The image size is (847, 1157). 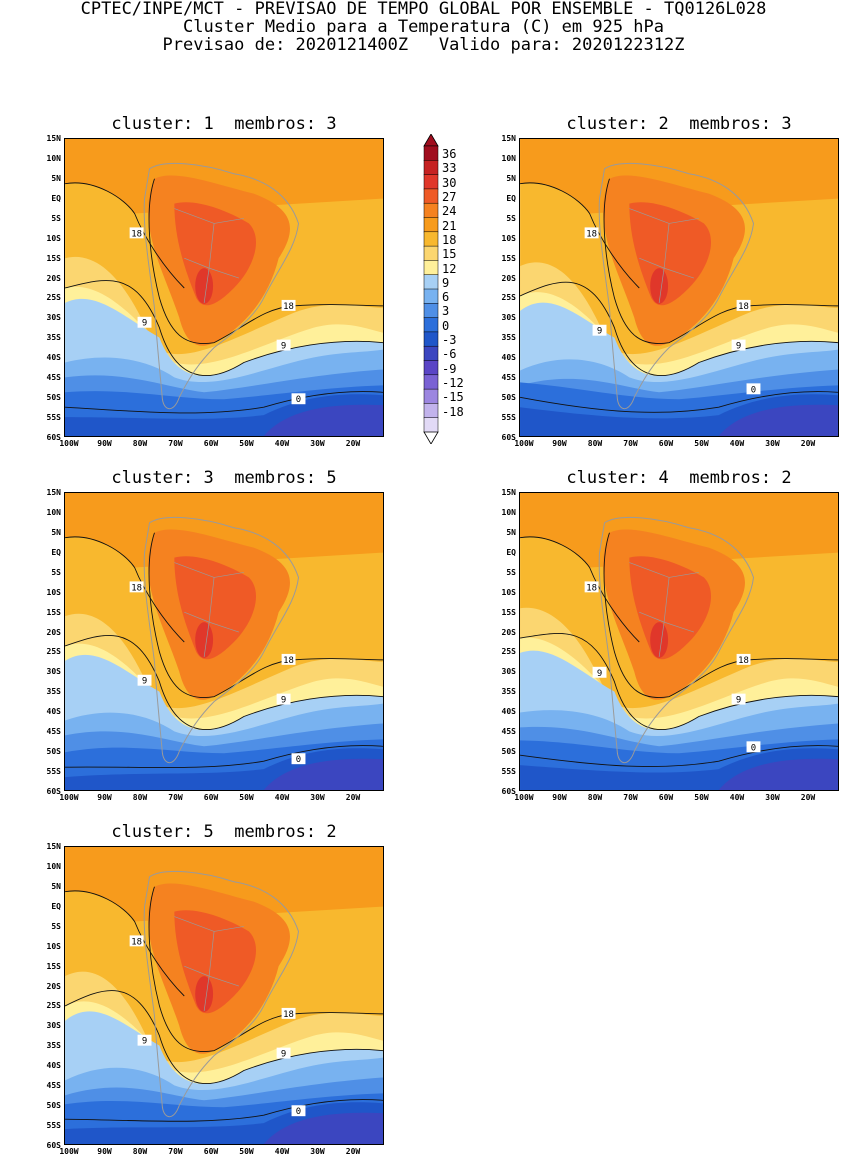 I want to click on lat-tick-label: 5N, so click(x=56, y=886).